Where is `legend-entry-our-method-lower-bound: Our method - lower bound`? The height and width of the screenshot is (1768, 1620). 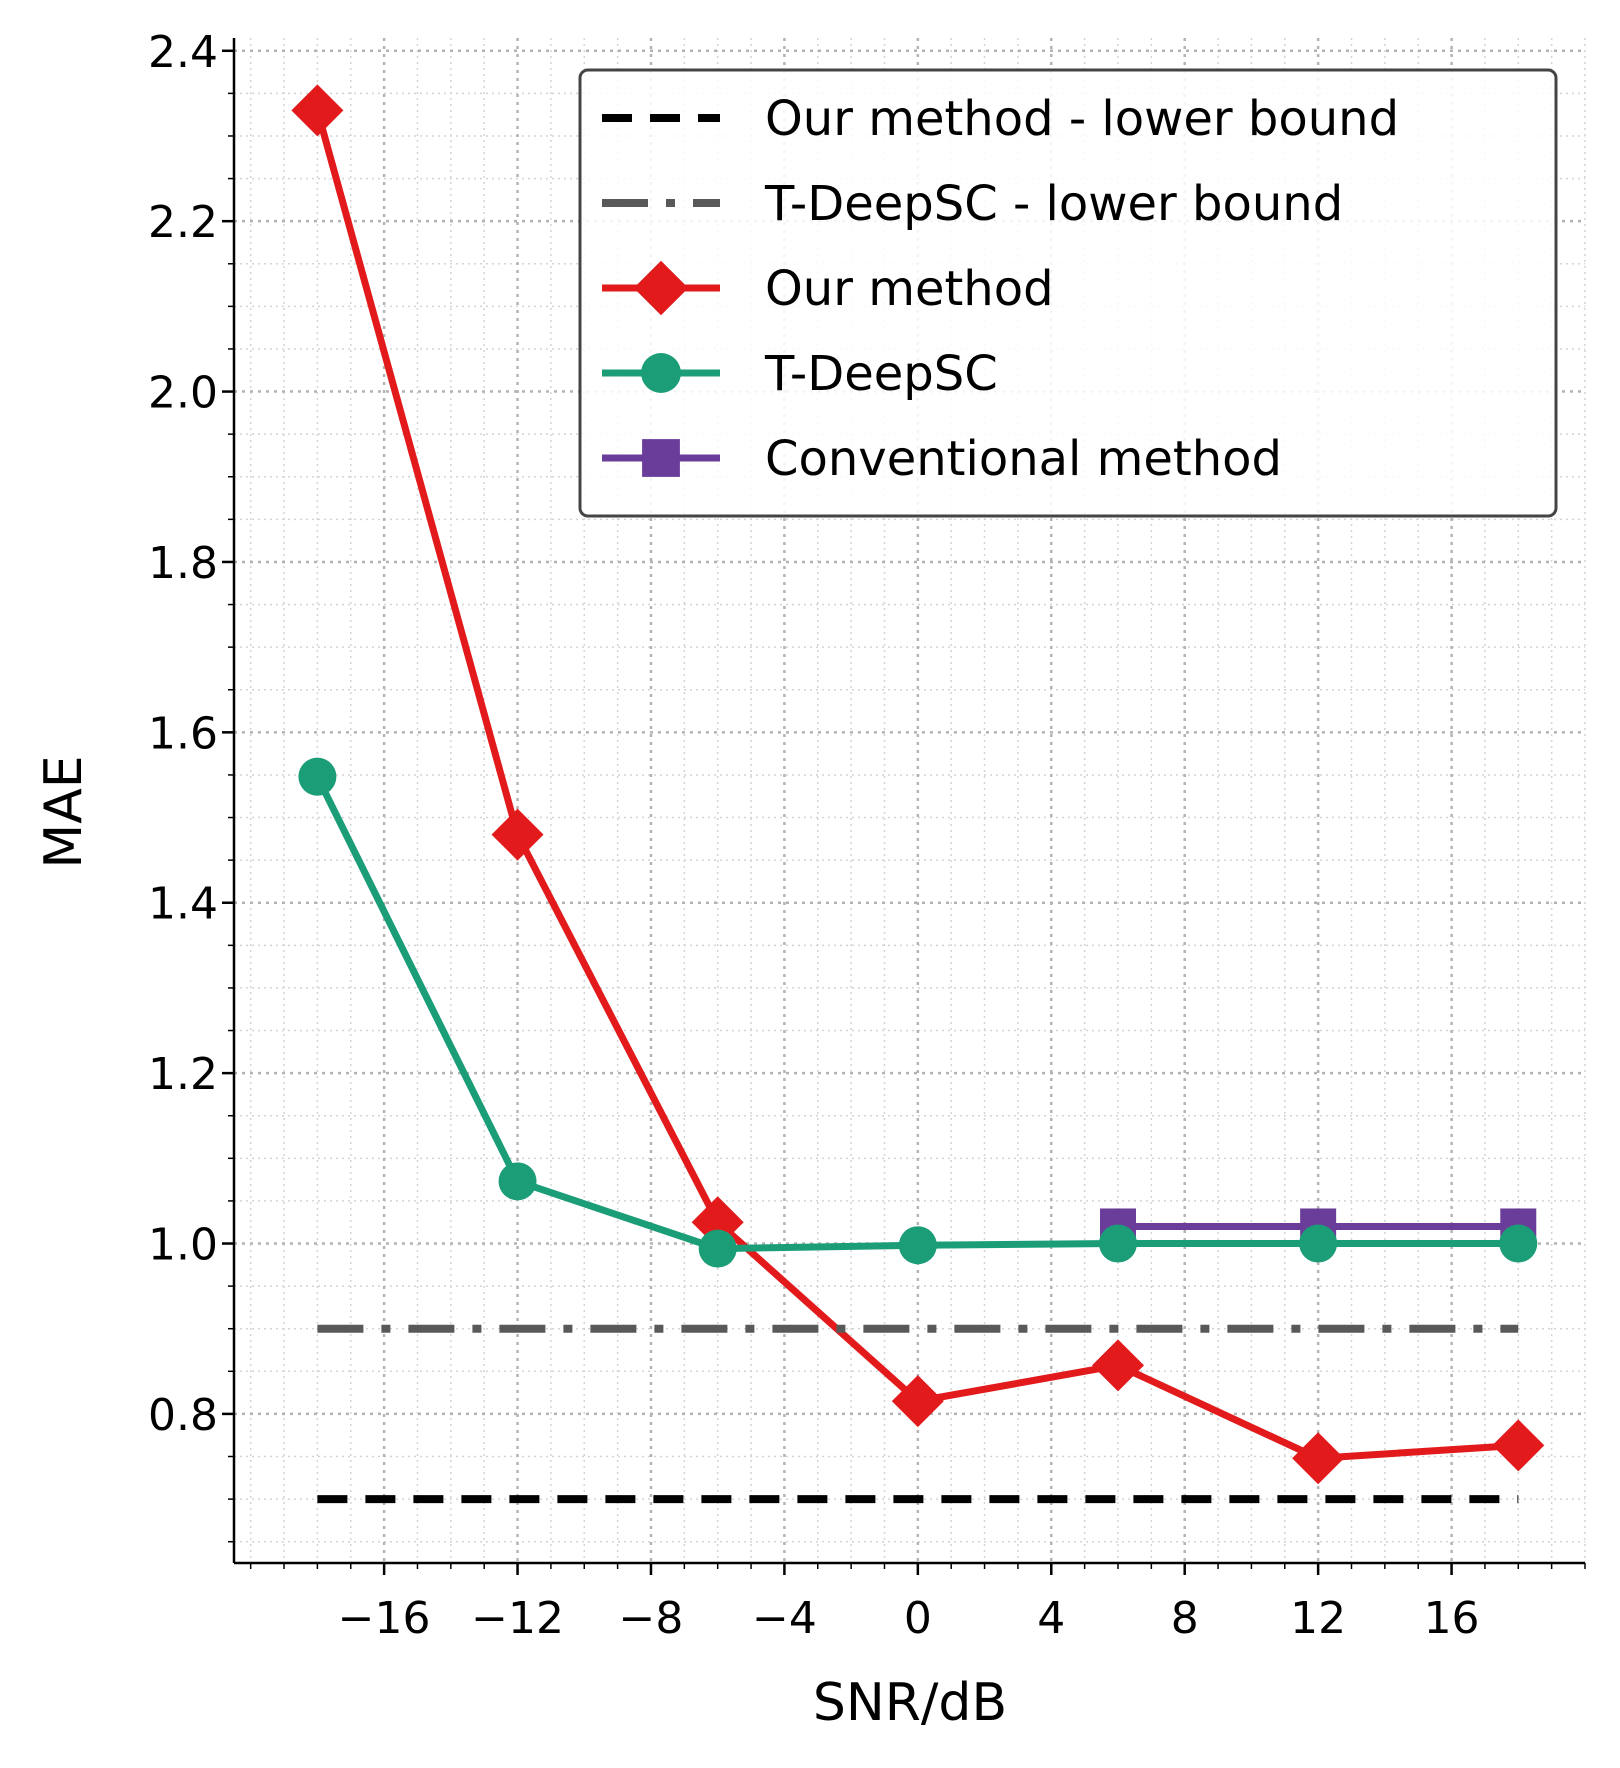
legend-entry-our-method-lower-bound: Our method - lower bound is located at coordinates (1000, 119).